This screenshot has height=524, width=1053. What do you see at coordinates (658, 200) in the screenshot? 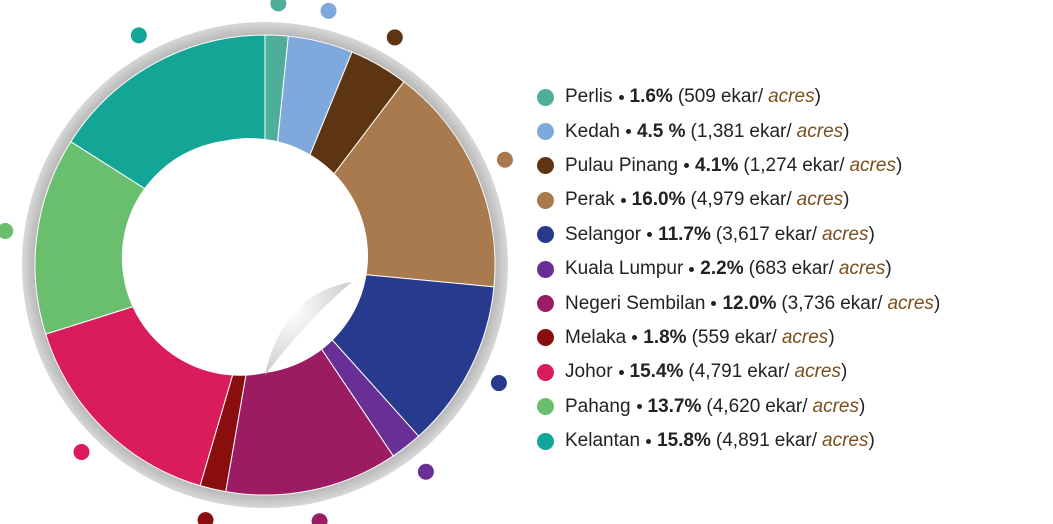
I see `value-label: 16.0%` at bounding box center [658, 200].